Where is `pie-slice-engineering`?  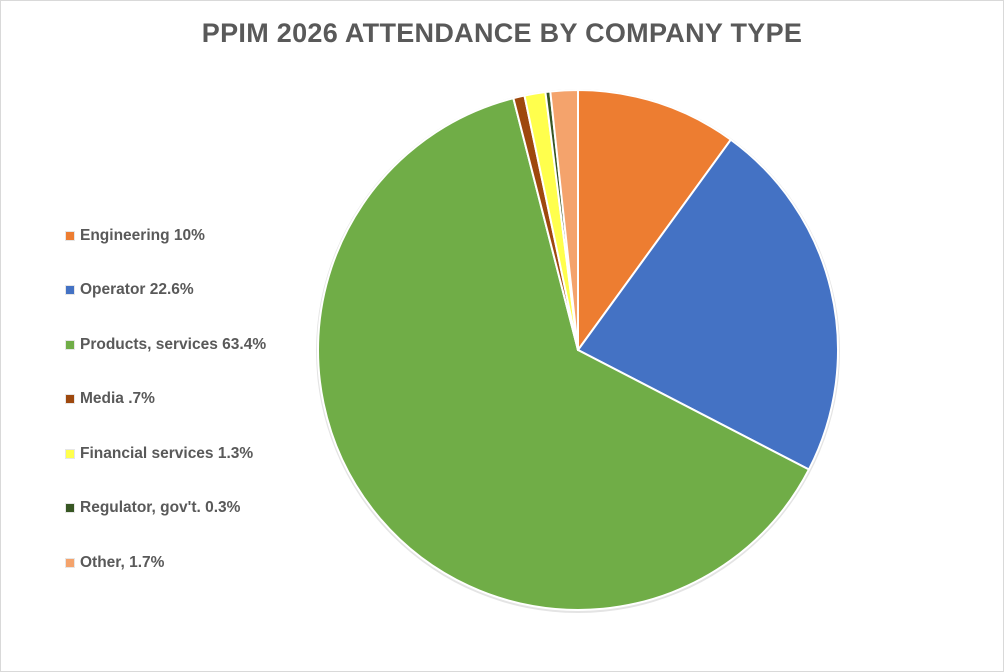
pie-slice-engineering is located at coordinates (654, 220).